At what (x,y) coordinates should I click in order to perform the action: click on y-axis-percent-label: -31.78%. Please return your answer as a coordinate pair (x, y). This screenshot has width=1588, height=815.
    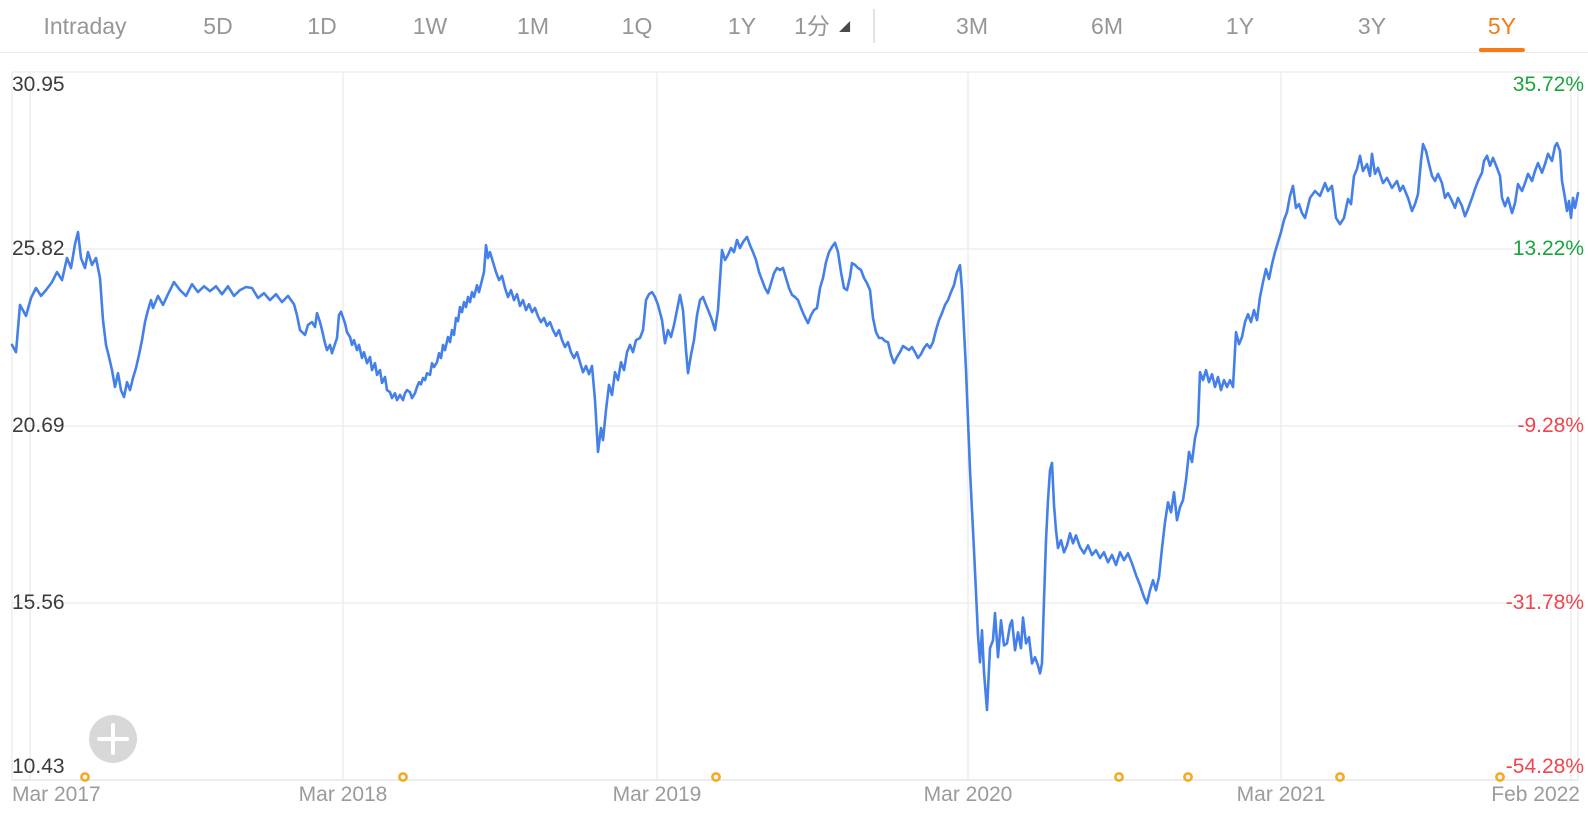
    Looking at the image, I should click on (1544, 602).